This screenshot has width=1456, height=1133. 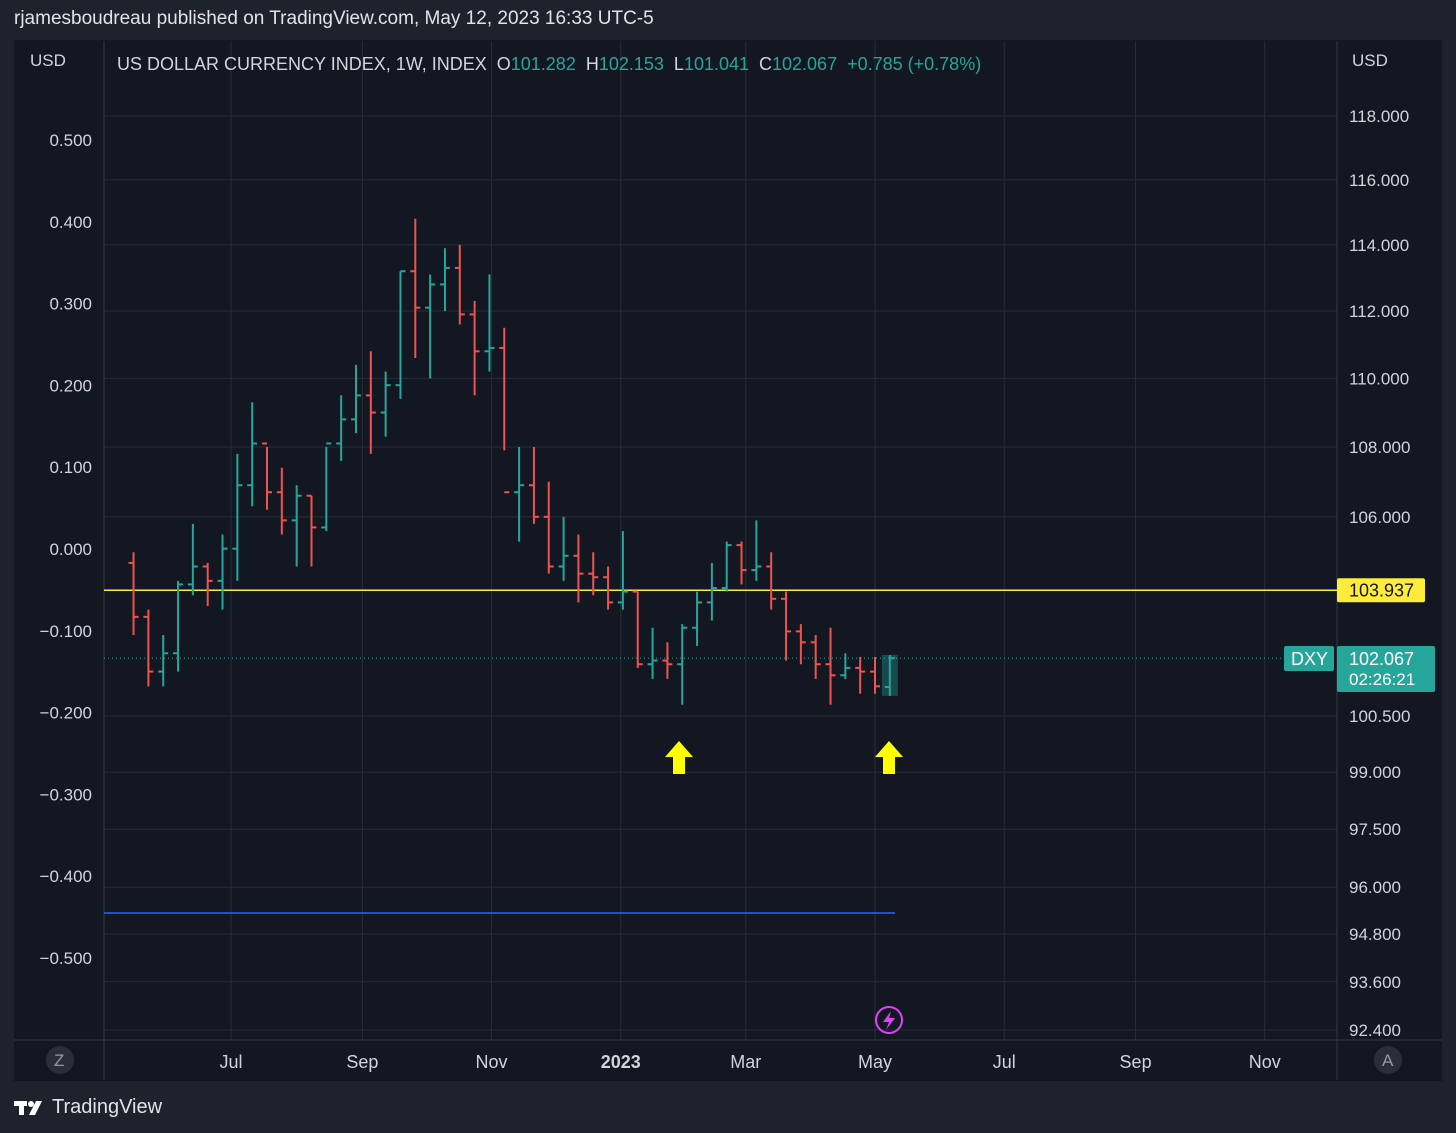 What do you see at coordinates (889, 1020) in the screenshot?
I see `lightning-icon` at bounding box center [889, 1020].